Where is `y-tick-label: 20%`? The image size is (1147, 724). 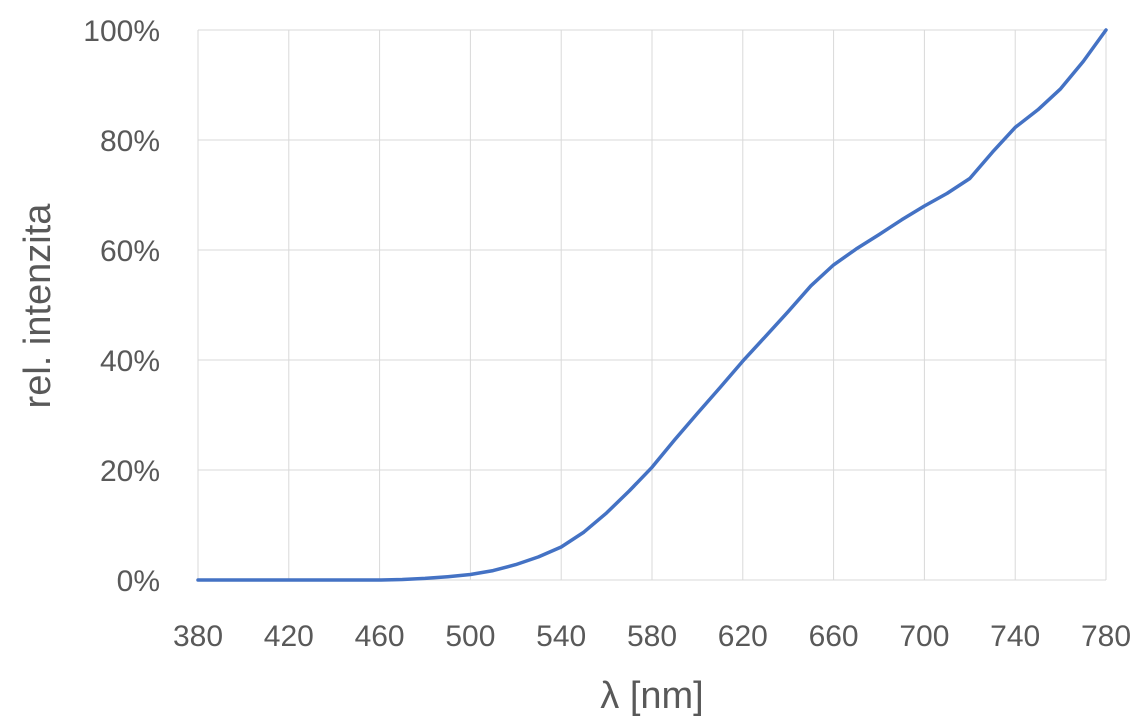
y-tick-label: 20% is located at coordinates (130, 471).